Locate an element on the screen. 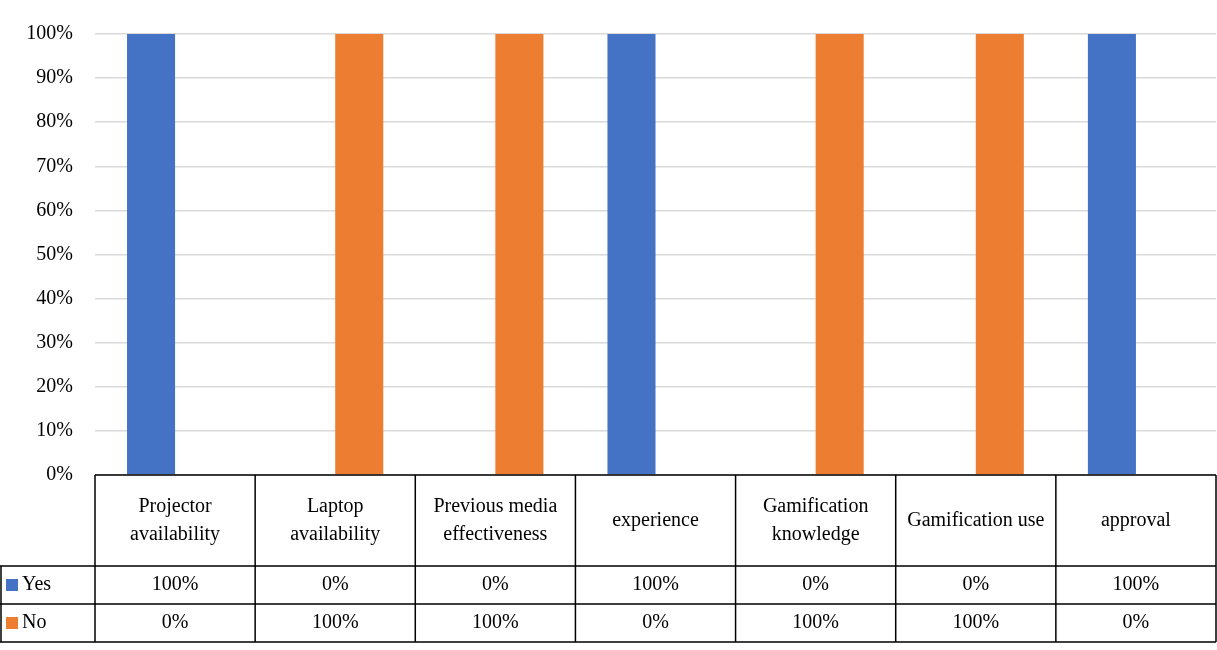 The height and width of the screenshot is (650, 1217). y-tick-label: 0% is located at coordinates (59, 473).